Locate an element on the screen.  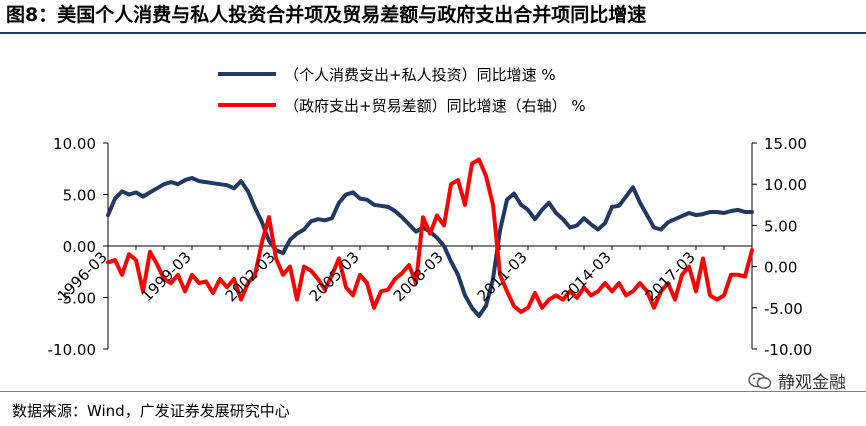
title-divider is located at coordinates (433, 33).